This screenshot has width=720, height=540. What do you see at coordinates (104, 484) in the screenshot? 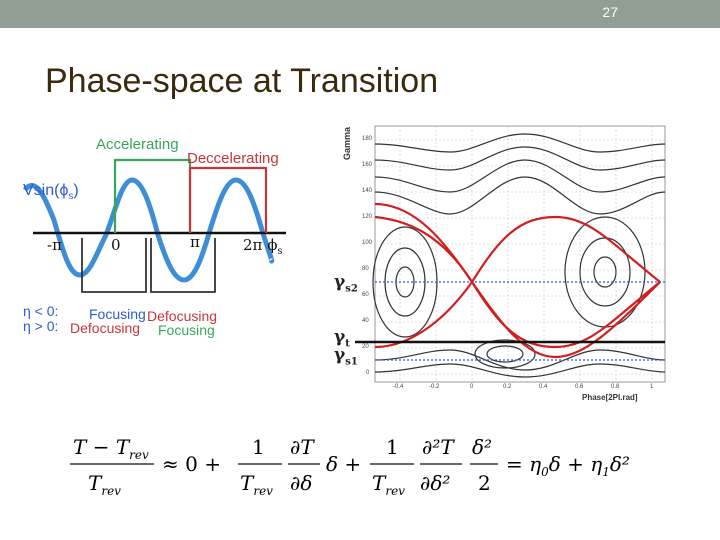
I see `lhs-denominator: Trev` at bounding box center [104, 484].